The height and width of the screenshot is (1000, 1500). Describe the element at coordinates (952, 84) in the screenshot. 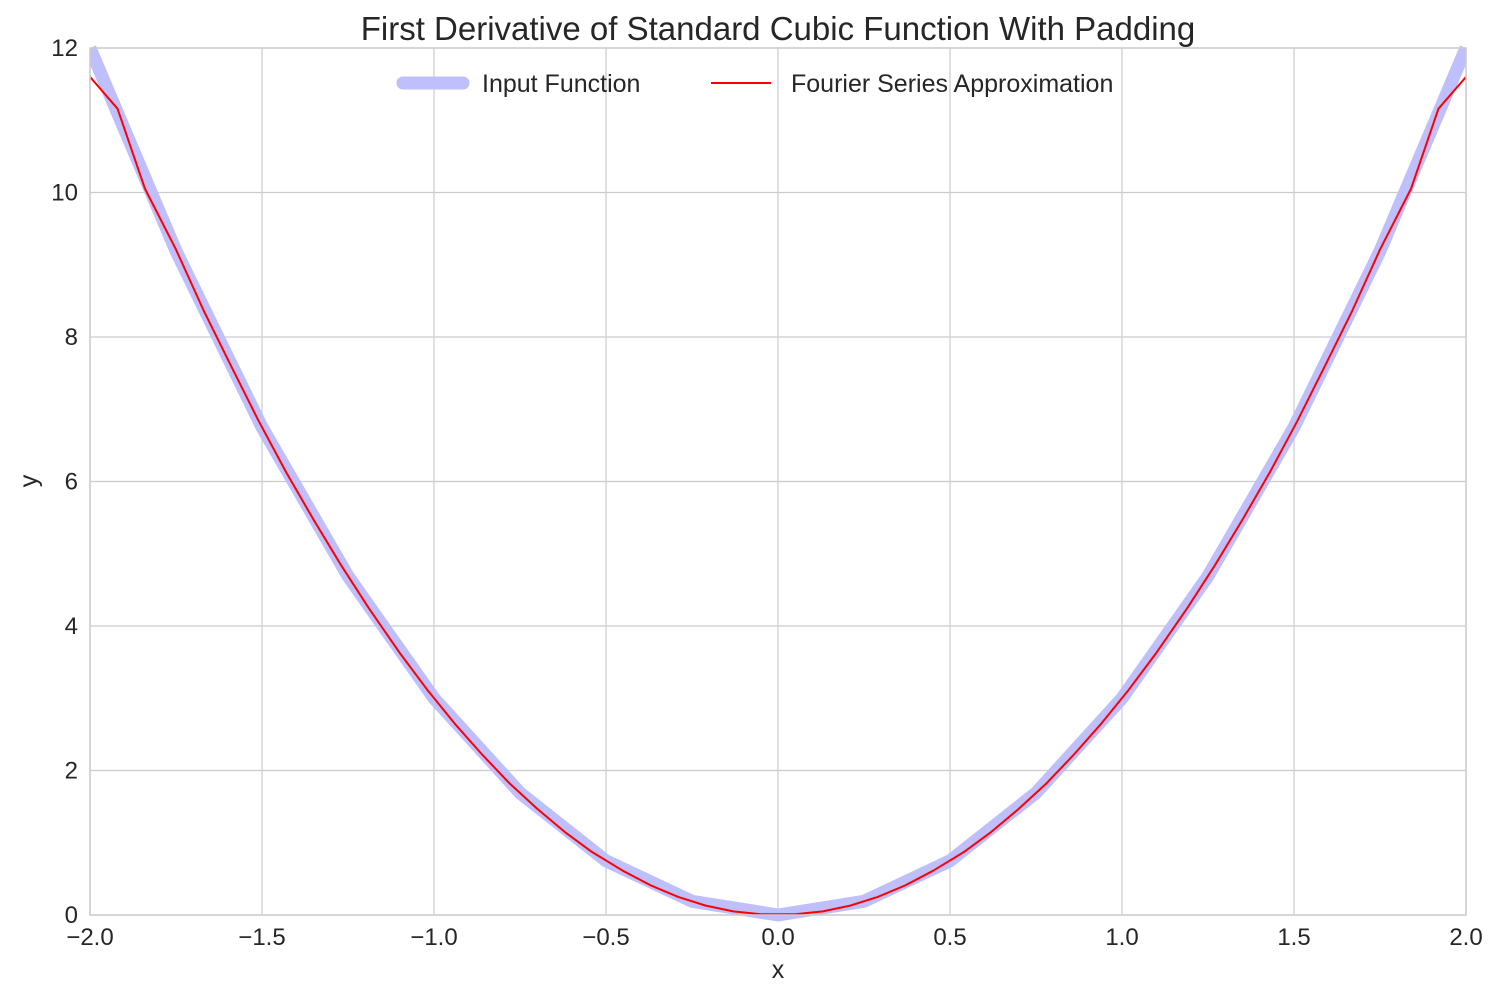

I see `legend-label-fourier-series: Fourier Series Approximation` at that location.